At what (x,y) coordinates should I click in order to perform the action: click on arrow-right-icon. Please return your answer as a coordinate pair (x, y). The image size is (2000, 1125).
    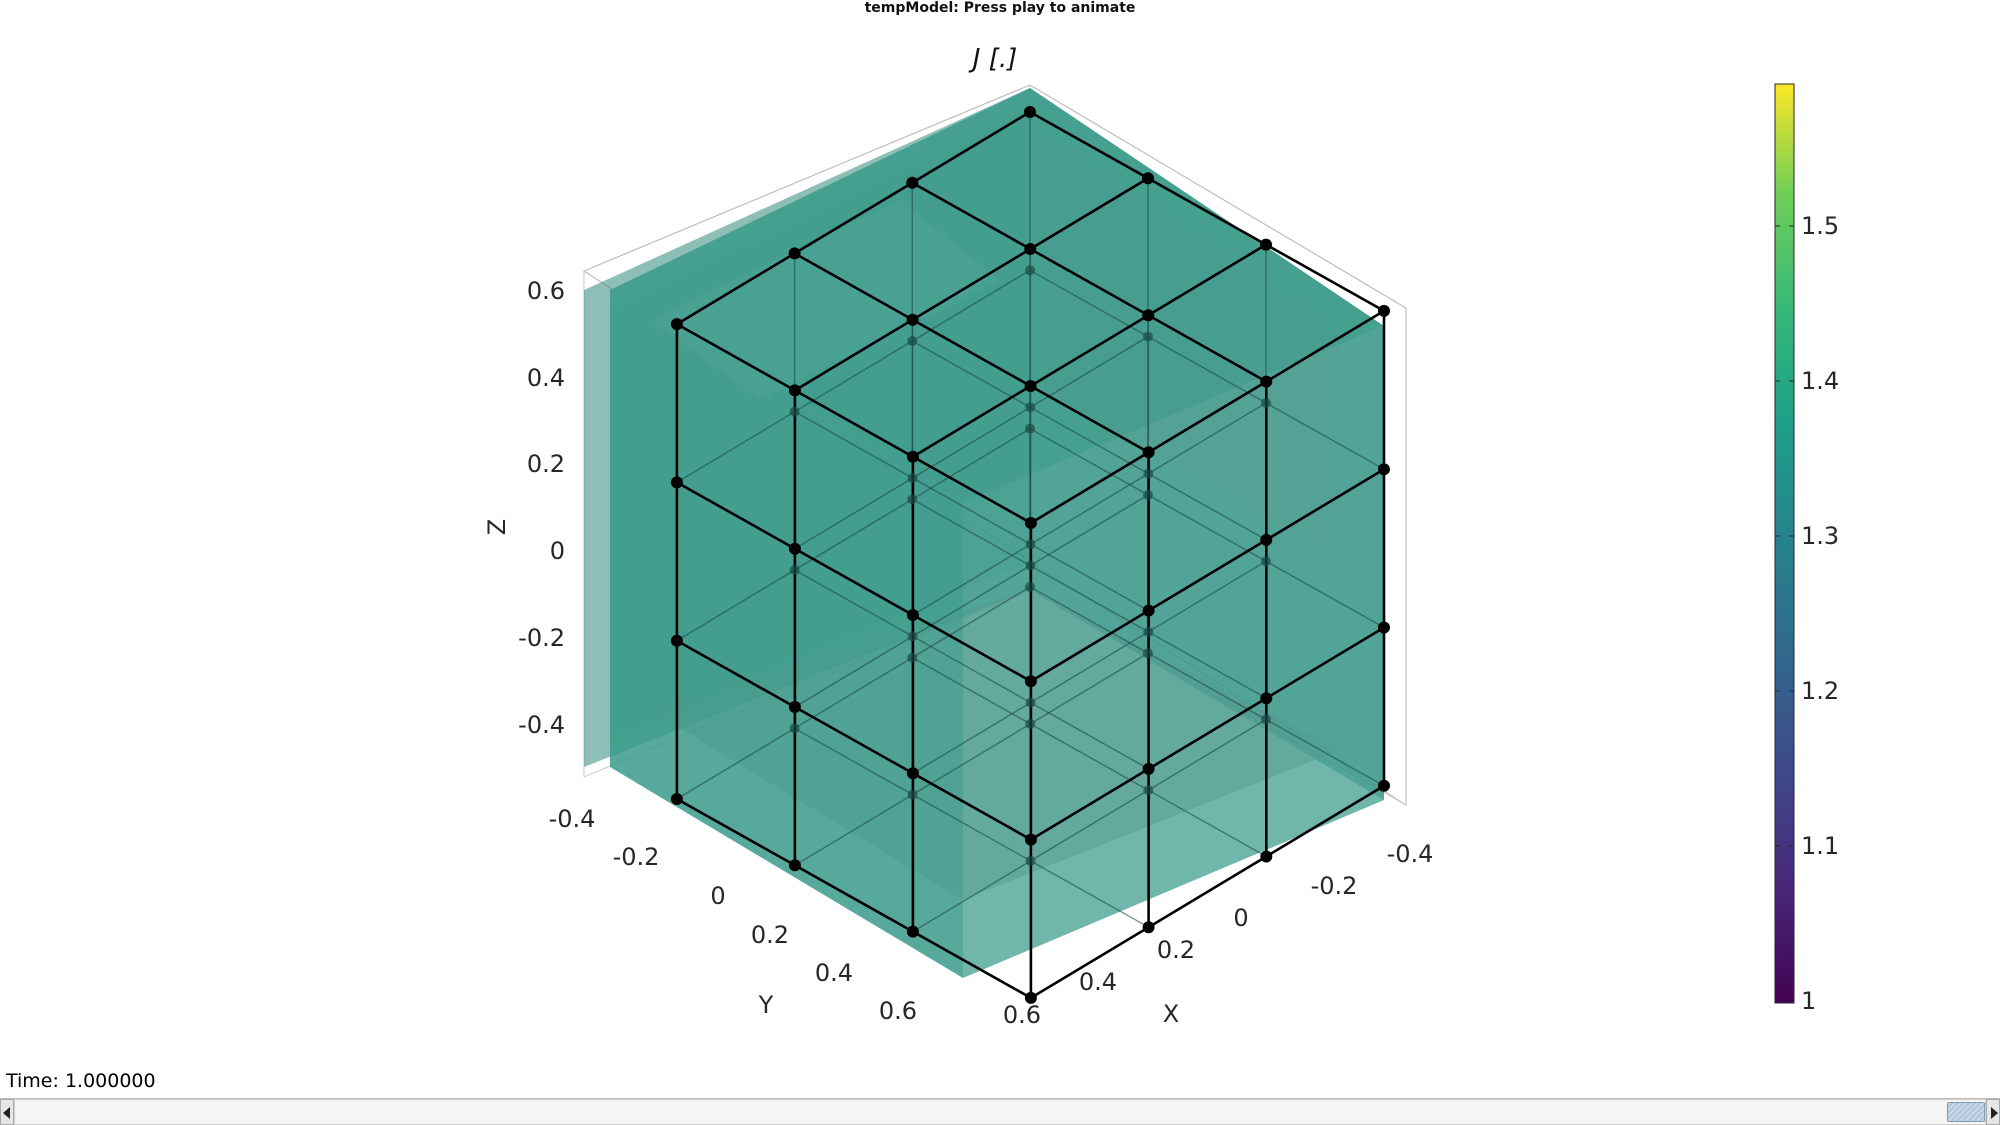
    Looking at the image, I should click on (1994, 1113).